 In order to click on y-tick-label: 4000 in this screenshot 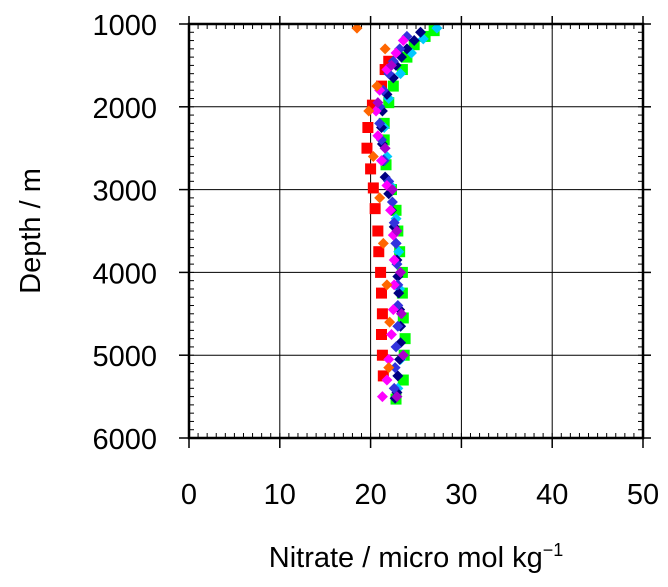, I will do `click(124, 274)`.